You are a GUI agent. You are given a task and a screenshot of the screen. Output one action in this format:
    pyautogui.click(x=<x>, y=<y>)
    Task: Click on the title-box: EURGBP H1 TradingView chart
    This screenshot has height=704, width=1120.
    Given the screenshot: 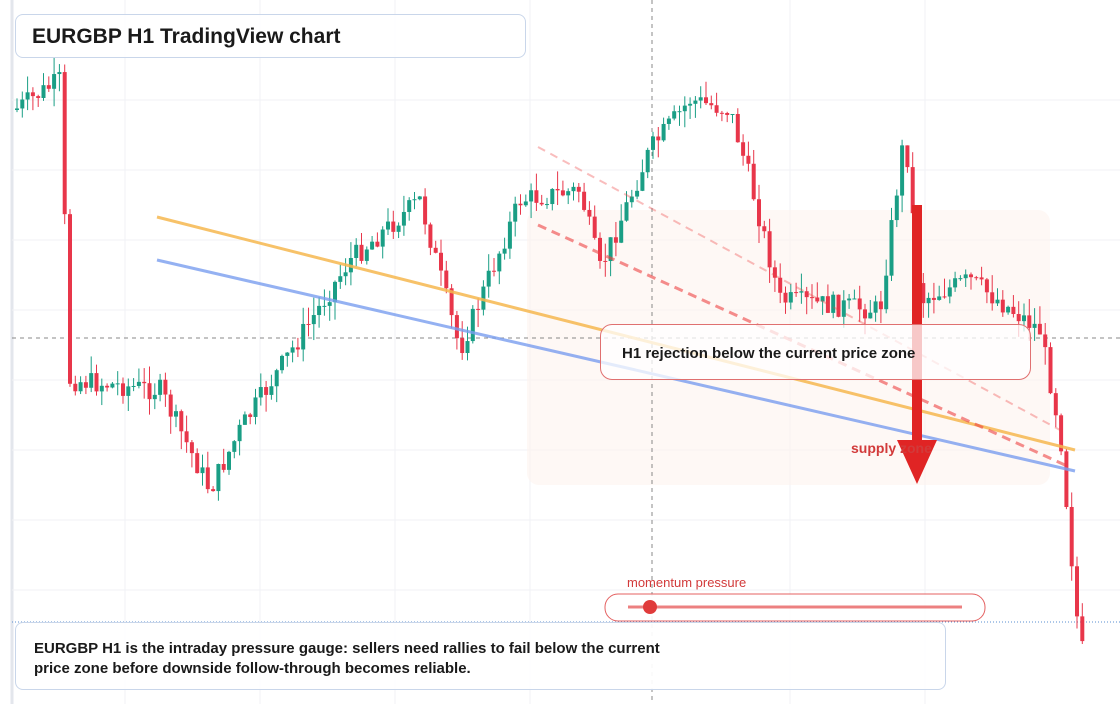 What is the action you would take?
    pyautogui.click(x=270, y=36)
    